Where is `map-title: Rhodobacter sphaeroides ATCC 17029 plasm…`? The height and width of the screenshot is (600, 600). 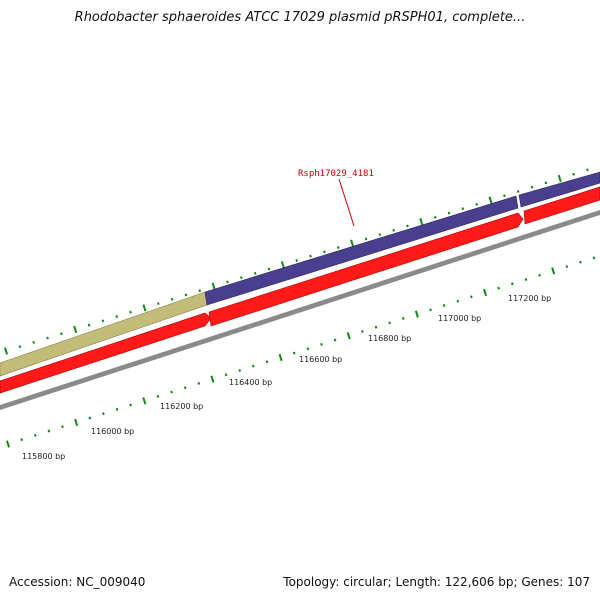 map-title: Rhodobacter sphaeroides ATCC 17029 plasm… is located at coordinates (300, 17).